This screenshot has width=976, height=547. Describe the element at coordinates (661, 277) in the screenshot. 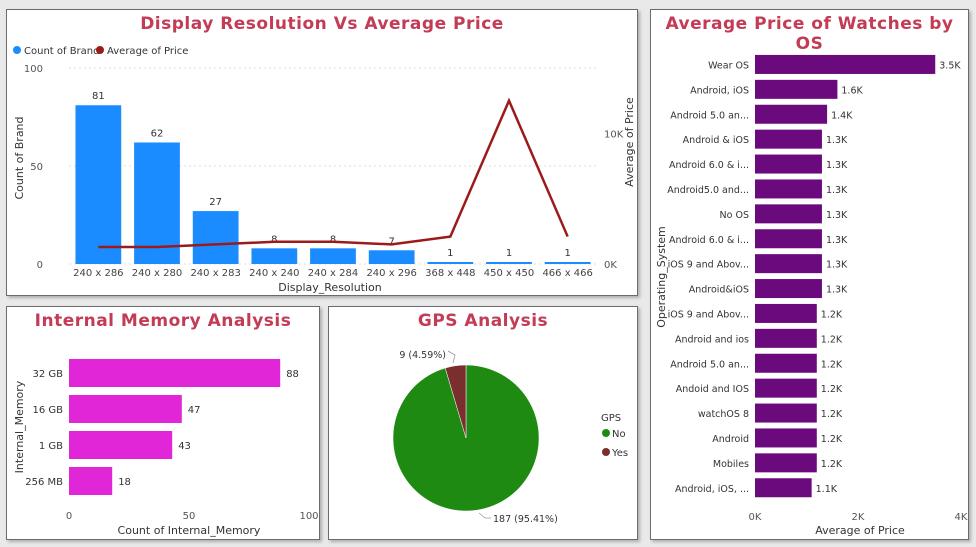

I see `y-axis-title: Operating_System` at that location.